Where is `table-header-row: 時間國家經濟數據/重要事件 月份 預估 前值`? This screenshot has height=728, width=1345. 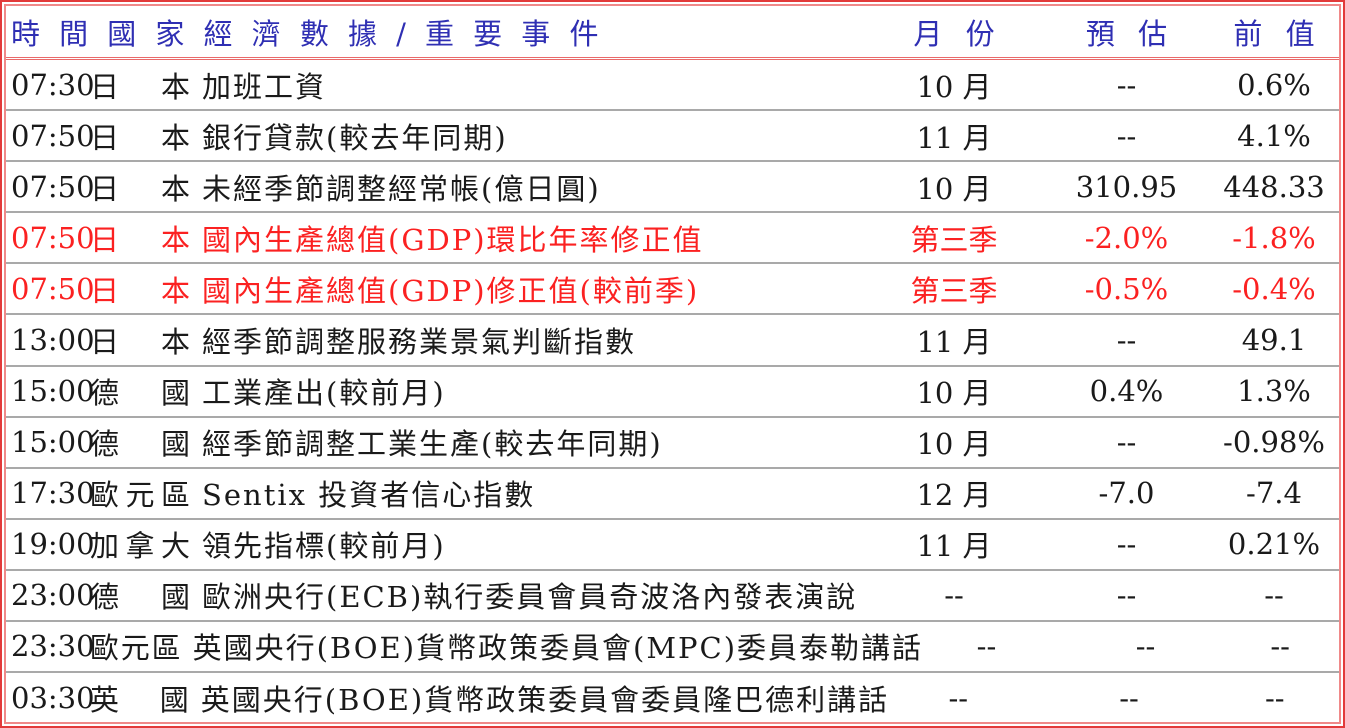 table-header-row: 時間國家經濟數據/重要事件 月份 預估 前值 is located at coordinates (672, 33).